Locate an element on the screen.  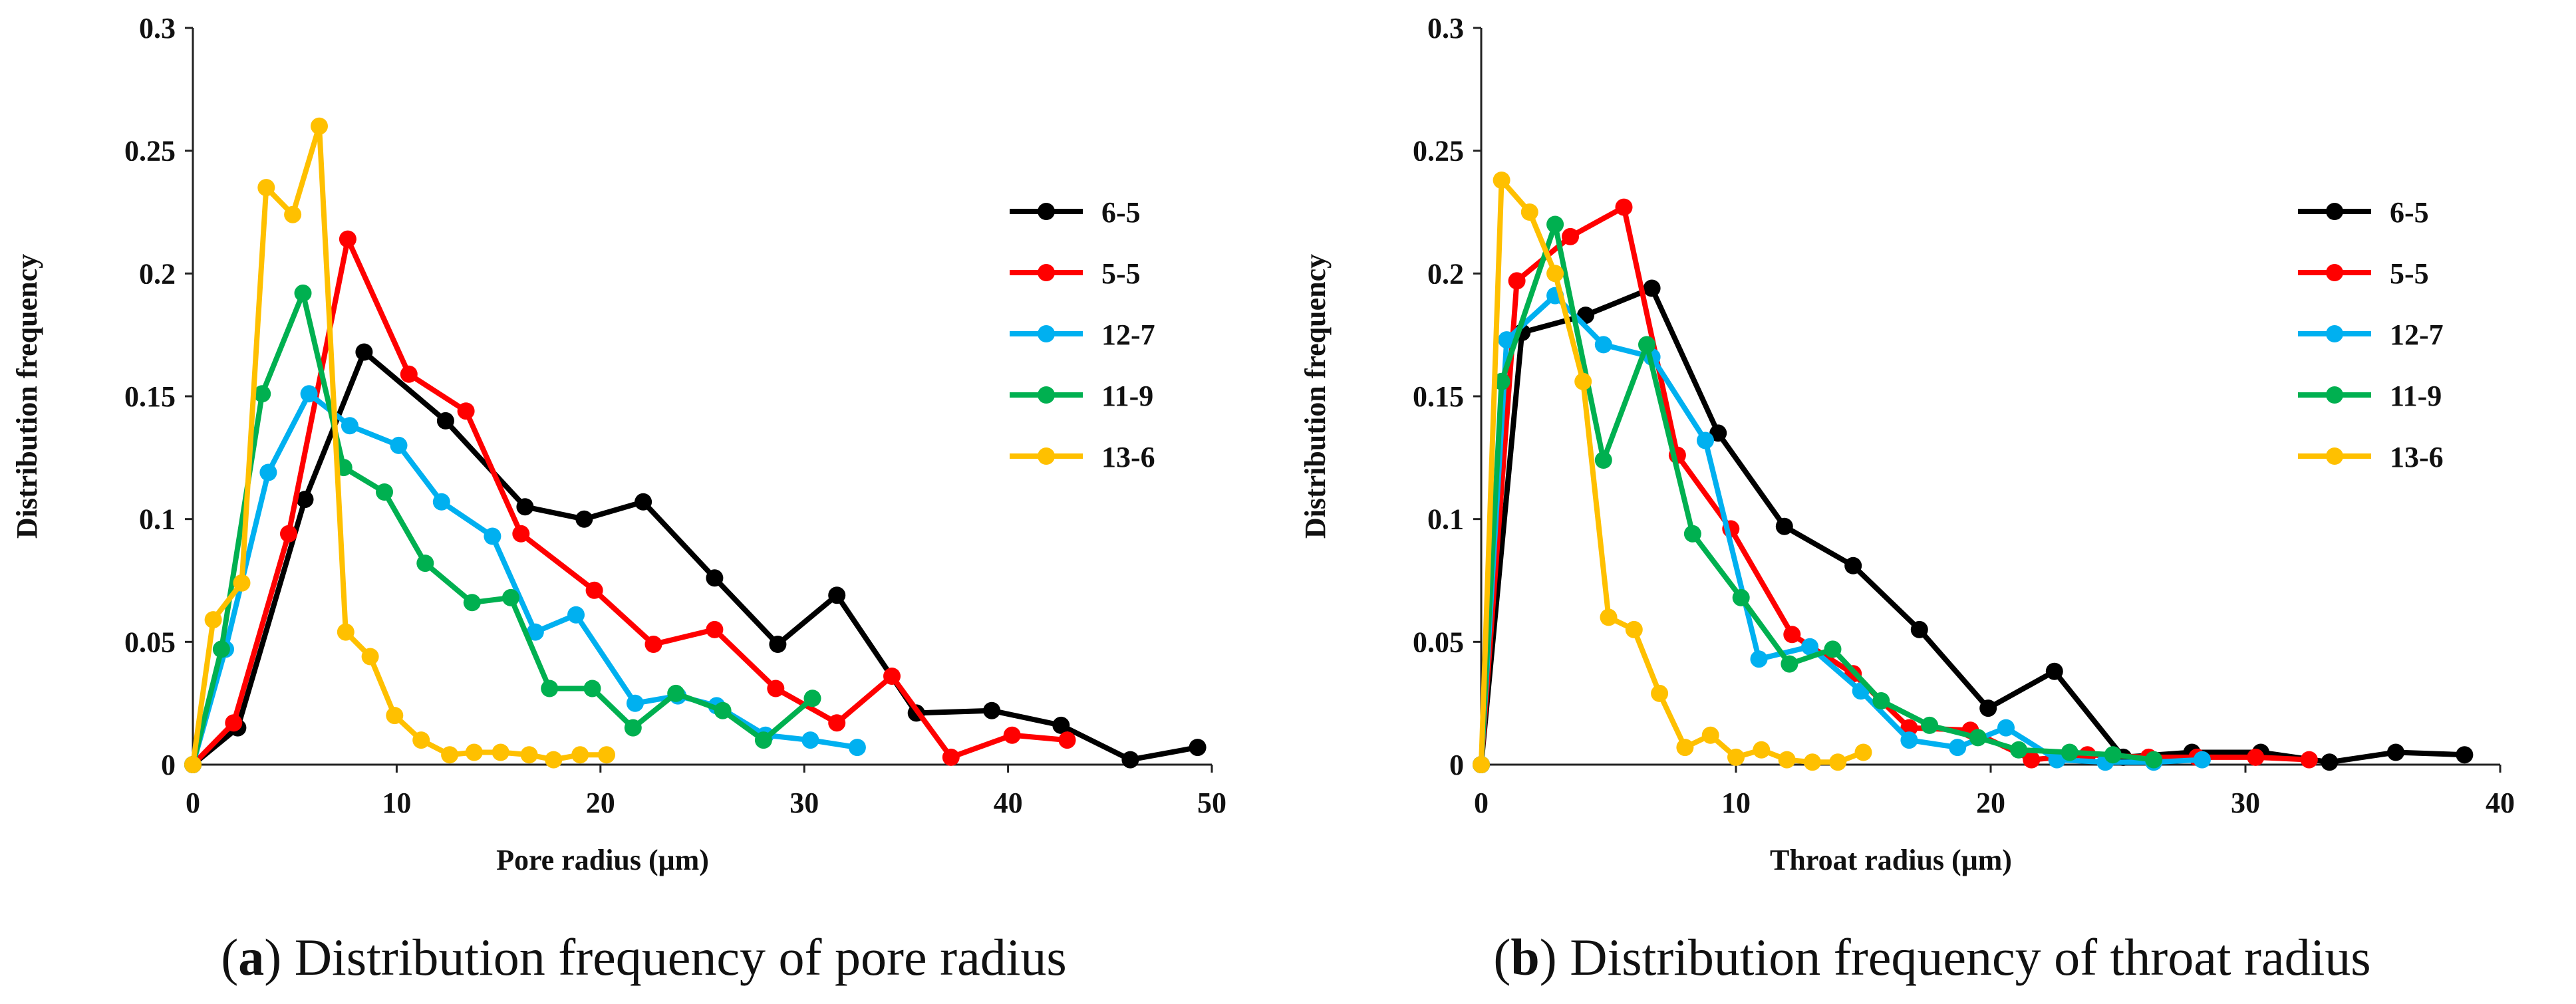
y-axis-title: Distribution frequency is located at coordinates (27, 396).